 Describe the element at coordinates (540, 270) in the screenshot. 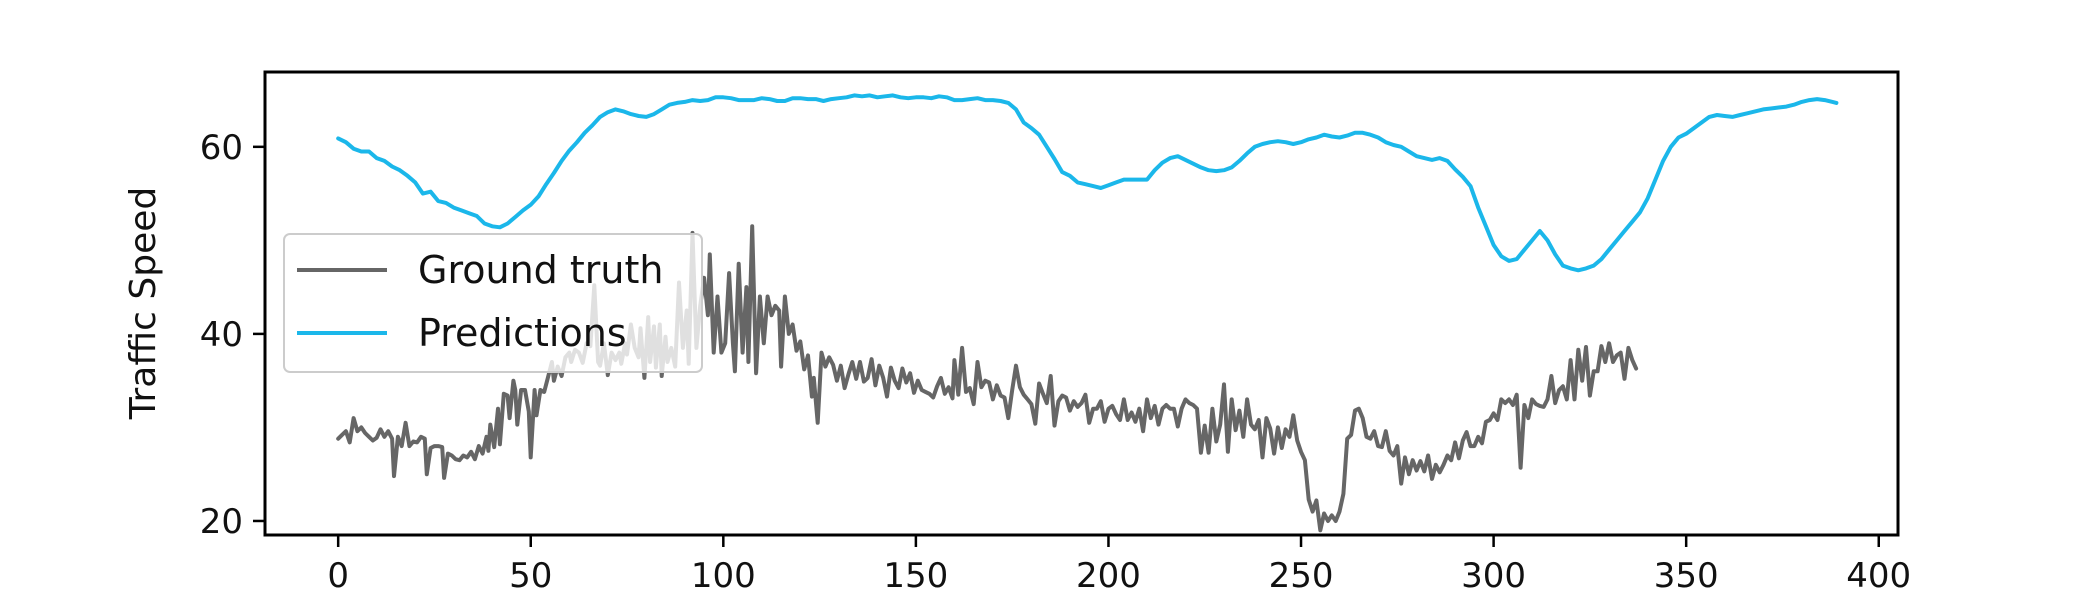

I see `legend-label-ground-truth: Ground truth` at that location.